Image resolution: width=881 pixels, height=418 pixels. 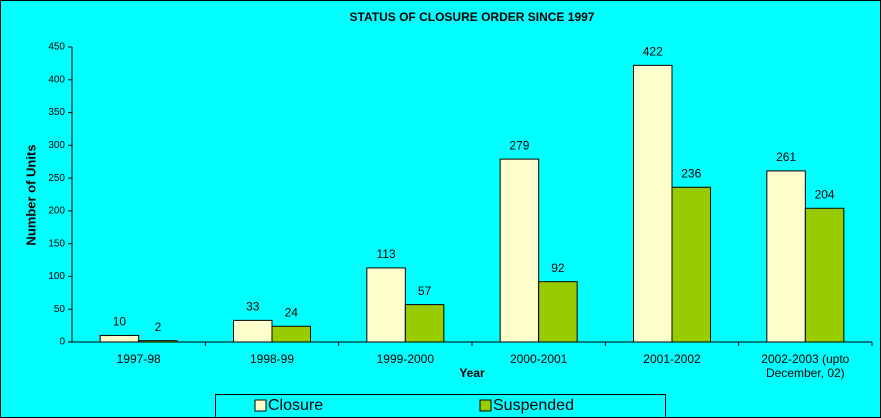 I want to click on x-tick-label-box: 1998-99, so click(x=272, y=359).